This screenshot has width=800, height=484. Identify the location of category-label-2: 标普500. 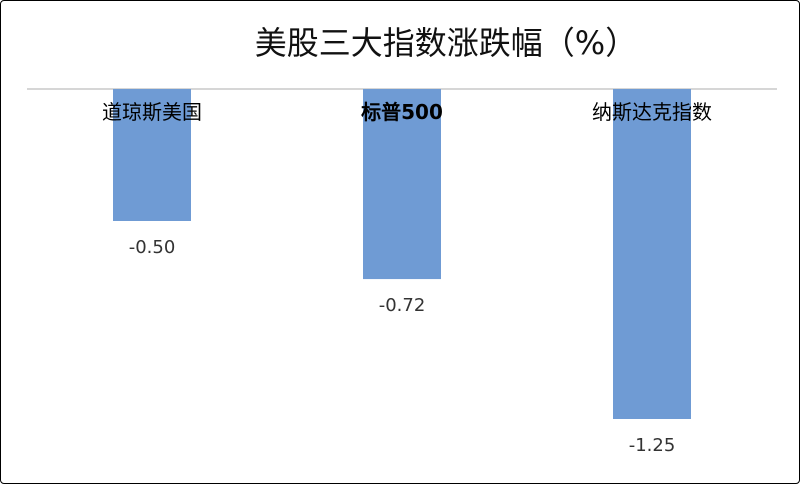
(402, 112).